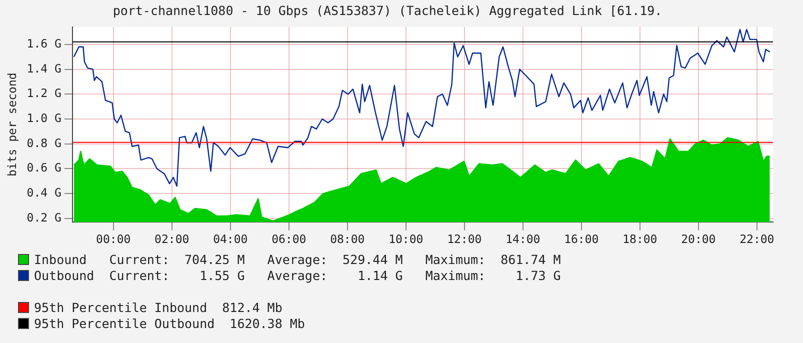 This screenshot has width=803, height=343. What do you see at coordinates (44, 143) in the screenshot?
I see `y-tick-label: 0.8 G` at bounding box center [44, 143].